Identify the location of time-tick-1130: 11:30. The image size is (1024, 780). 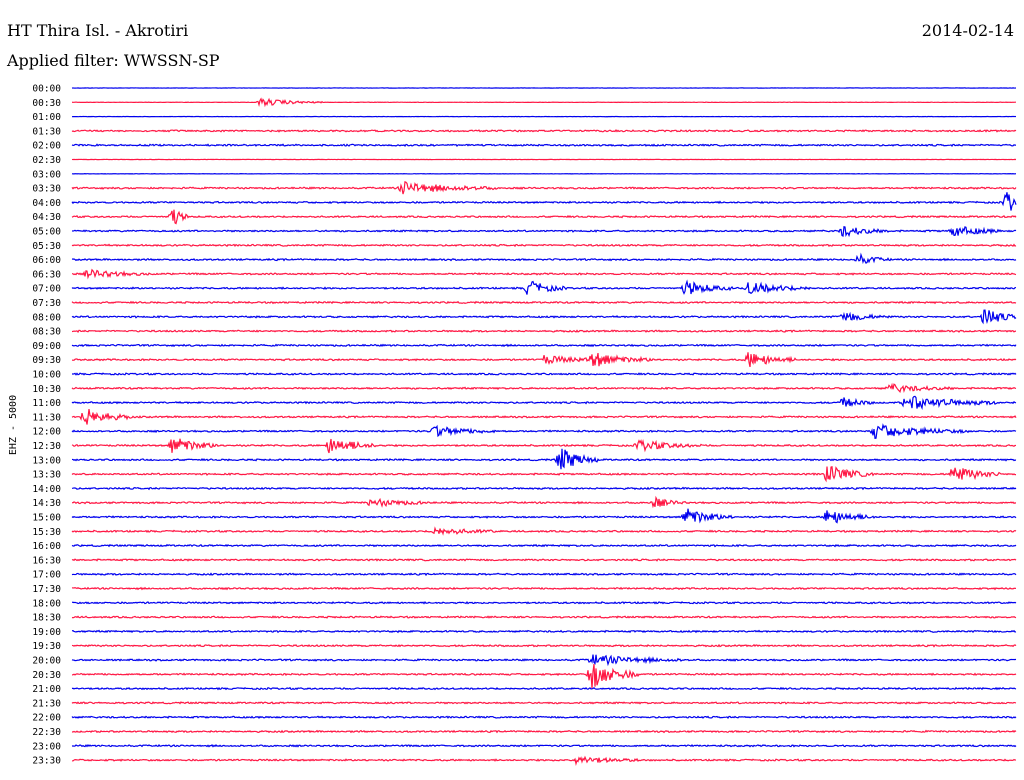
(46, 417).